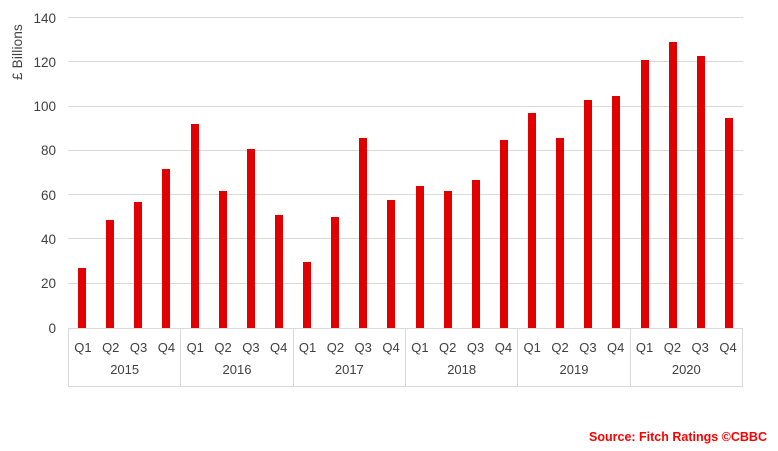  Describe the element at coordinates (532, 220) in the screenshot. I see `bar-2019-Q1` at that location.